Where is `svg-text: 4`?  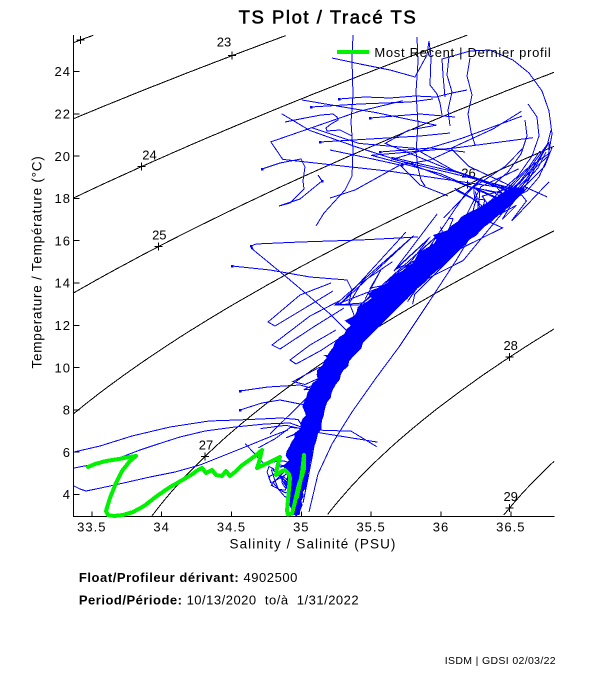
svg-text: 4 is located at coordinates (67, 494).